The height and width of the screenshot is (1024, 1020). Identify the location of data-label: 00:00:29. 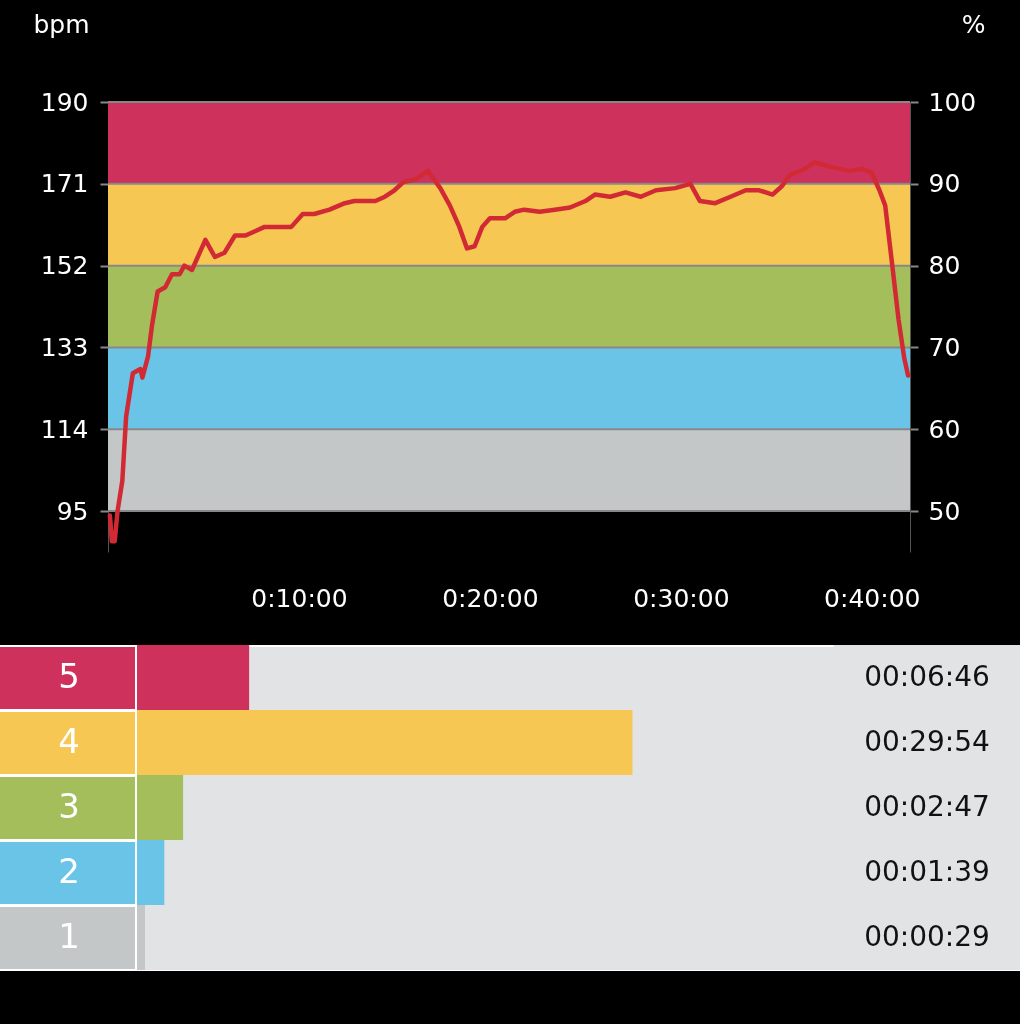
(927, 936).